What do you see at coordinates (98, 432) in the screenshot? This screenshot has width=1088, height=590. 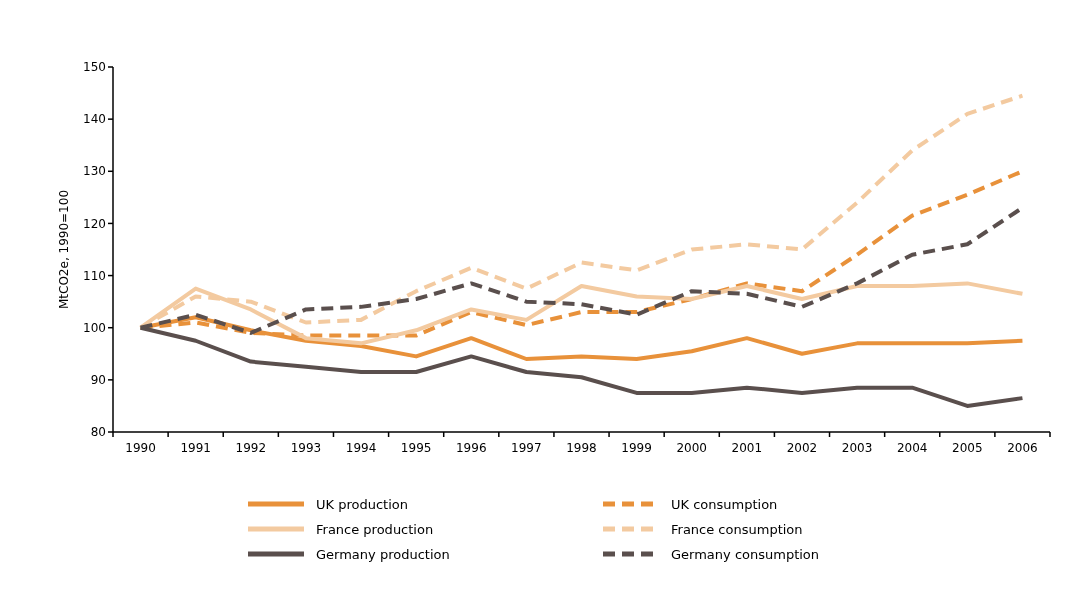 I see `y-tick-label: 80` at bounding box center [98, 432].